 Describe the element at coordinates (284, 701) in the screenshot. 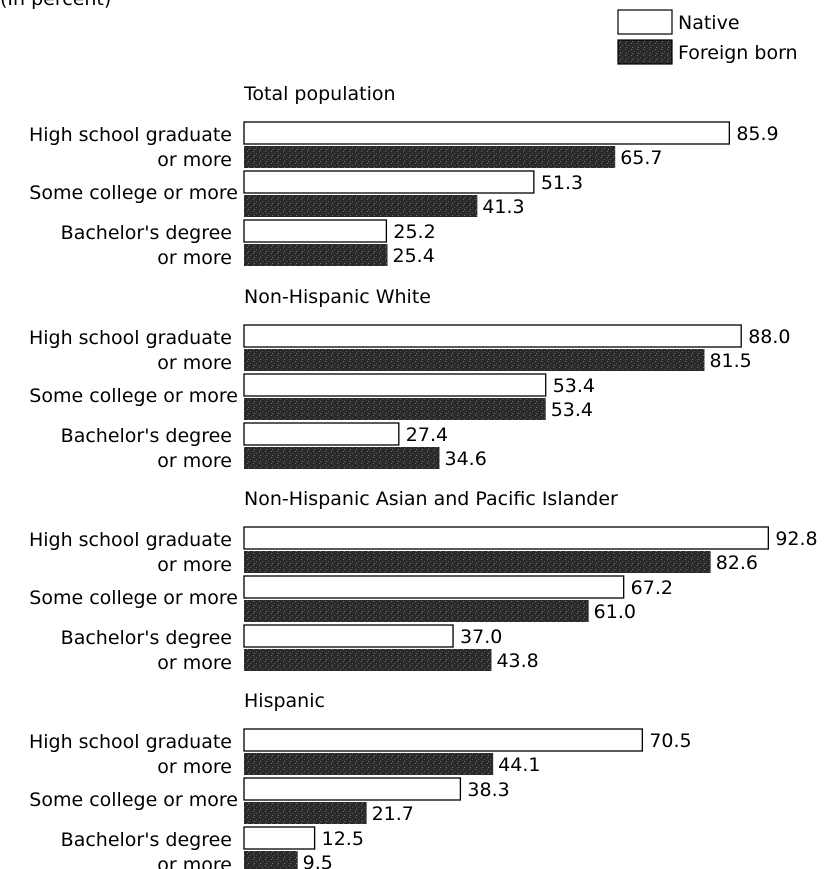

I see `group-title-3: Hispanic` at that location.